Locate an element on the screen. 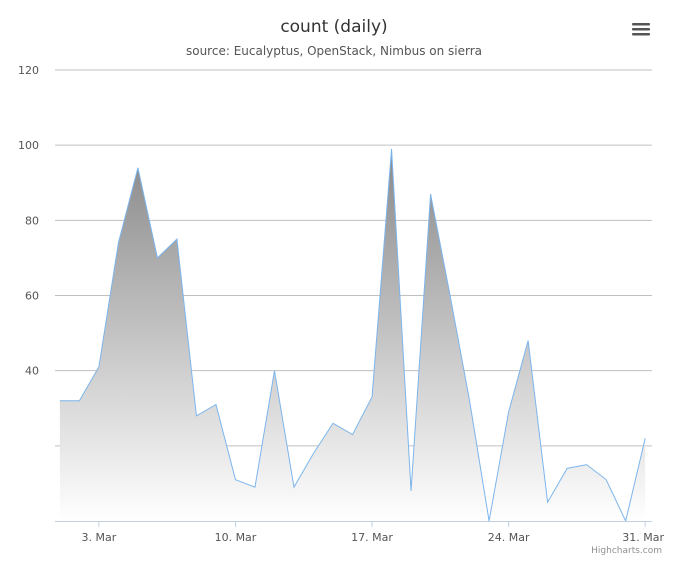  y-axis-labels: 40 60 80 100 120 is located at coordinates (28, 221).